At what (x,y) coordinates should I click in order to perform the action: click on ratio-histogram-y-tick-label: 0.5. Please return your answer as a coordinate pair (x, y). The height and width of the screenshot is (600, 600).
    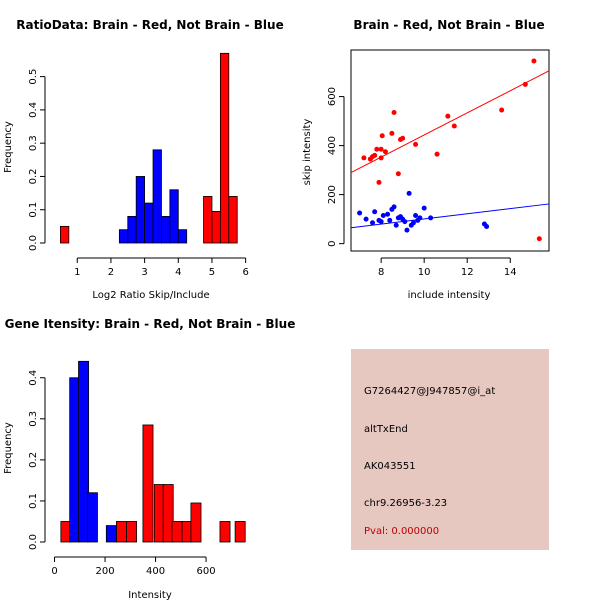
    Looking at the image, I should click on (33, 77).